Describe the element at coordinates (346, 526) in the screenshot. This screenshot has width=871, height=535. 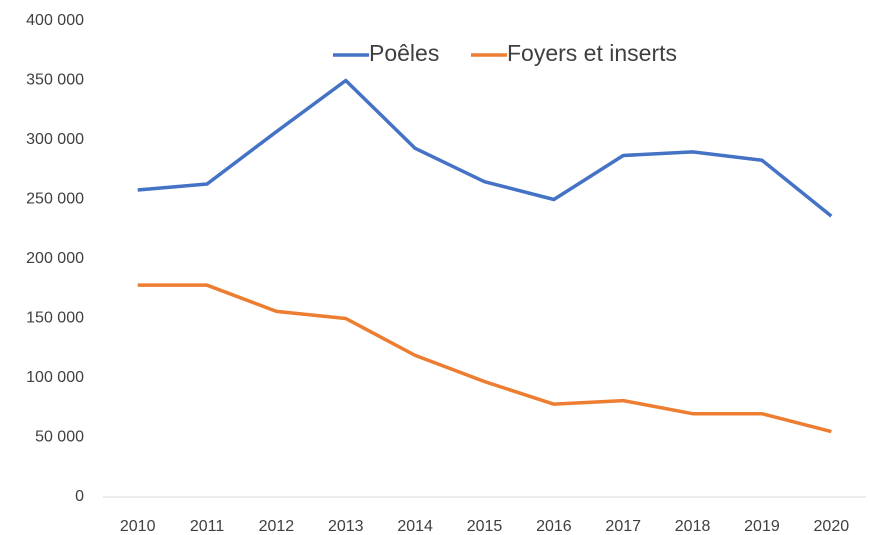
I see `x-tick-label: 2013` at that location.